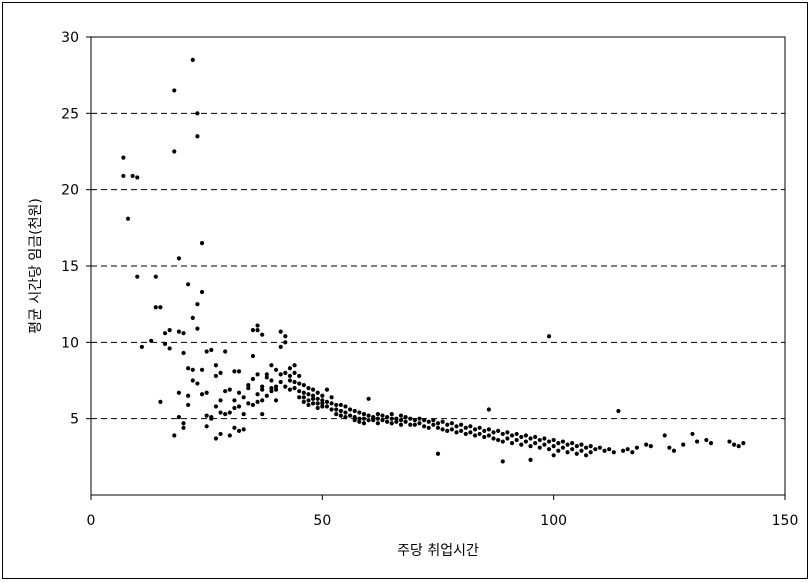 The width and height of the screenshot is (812, 583). I want to click on y-tick-label: 15, so click(70, 267).